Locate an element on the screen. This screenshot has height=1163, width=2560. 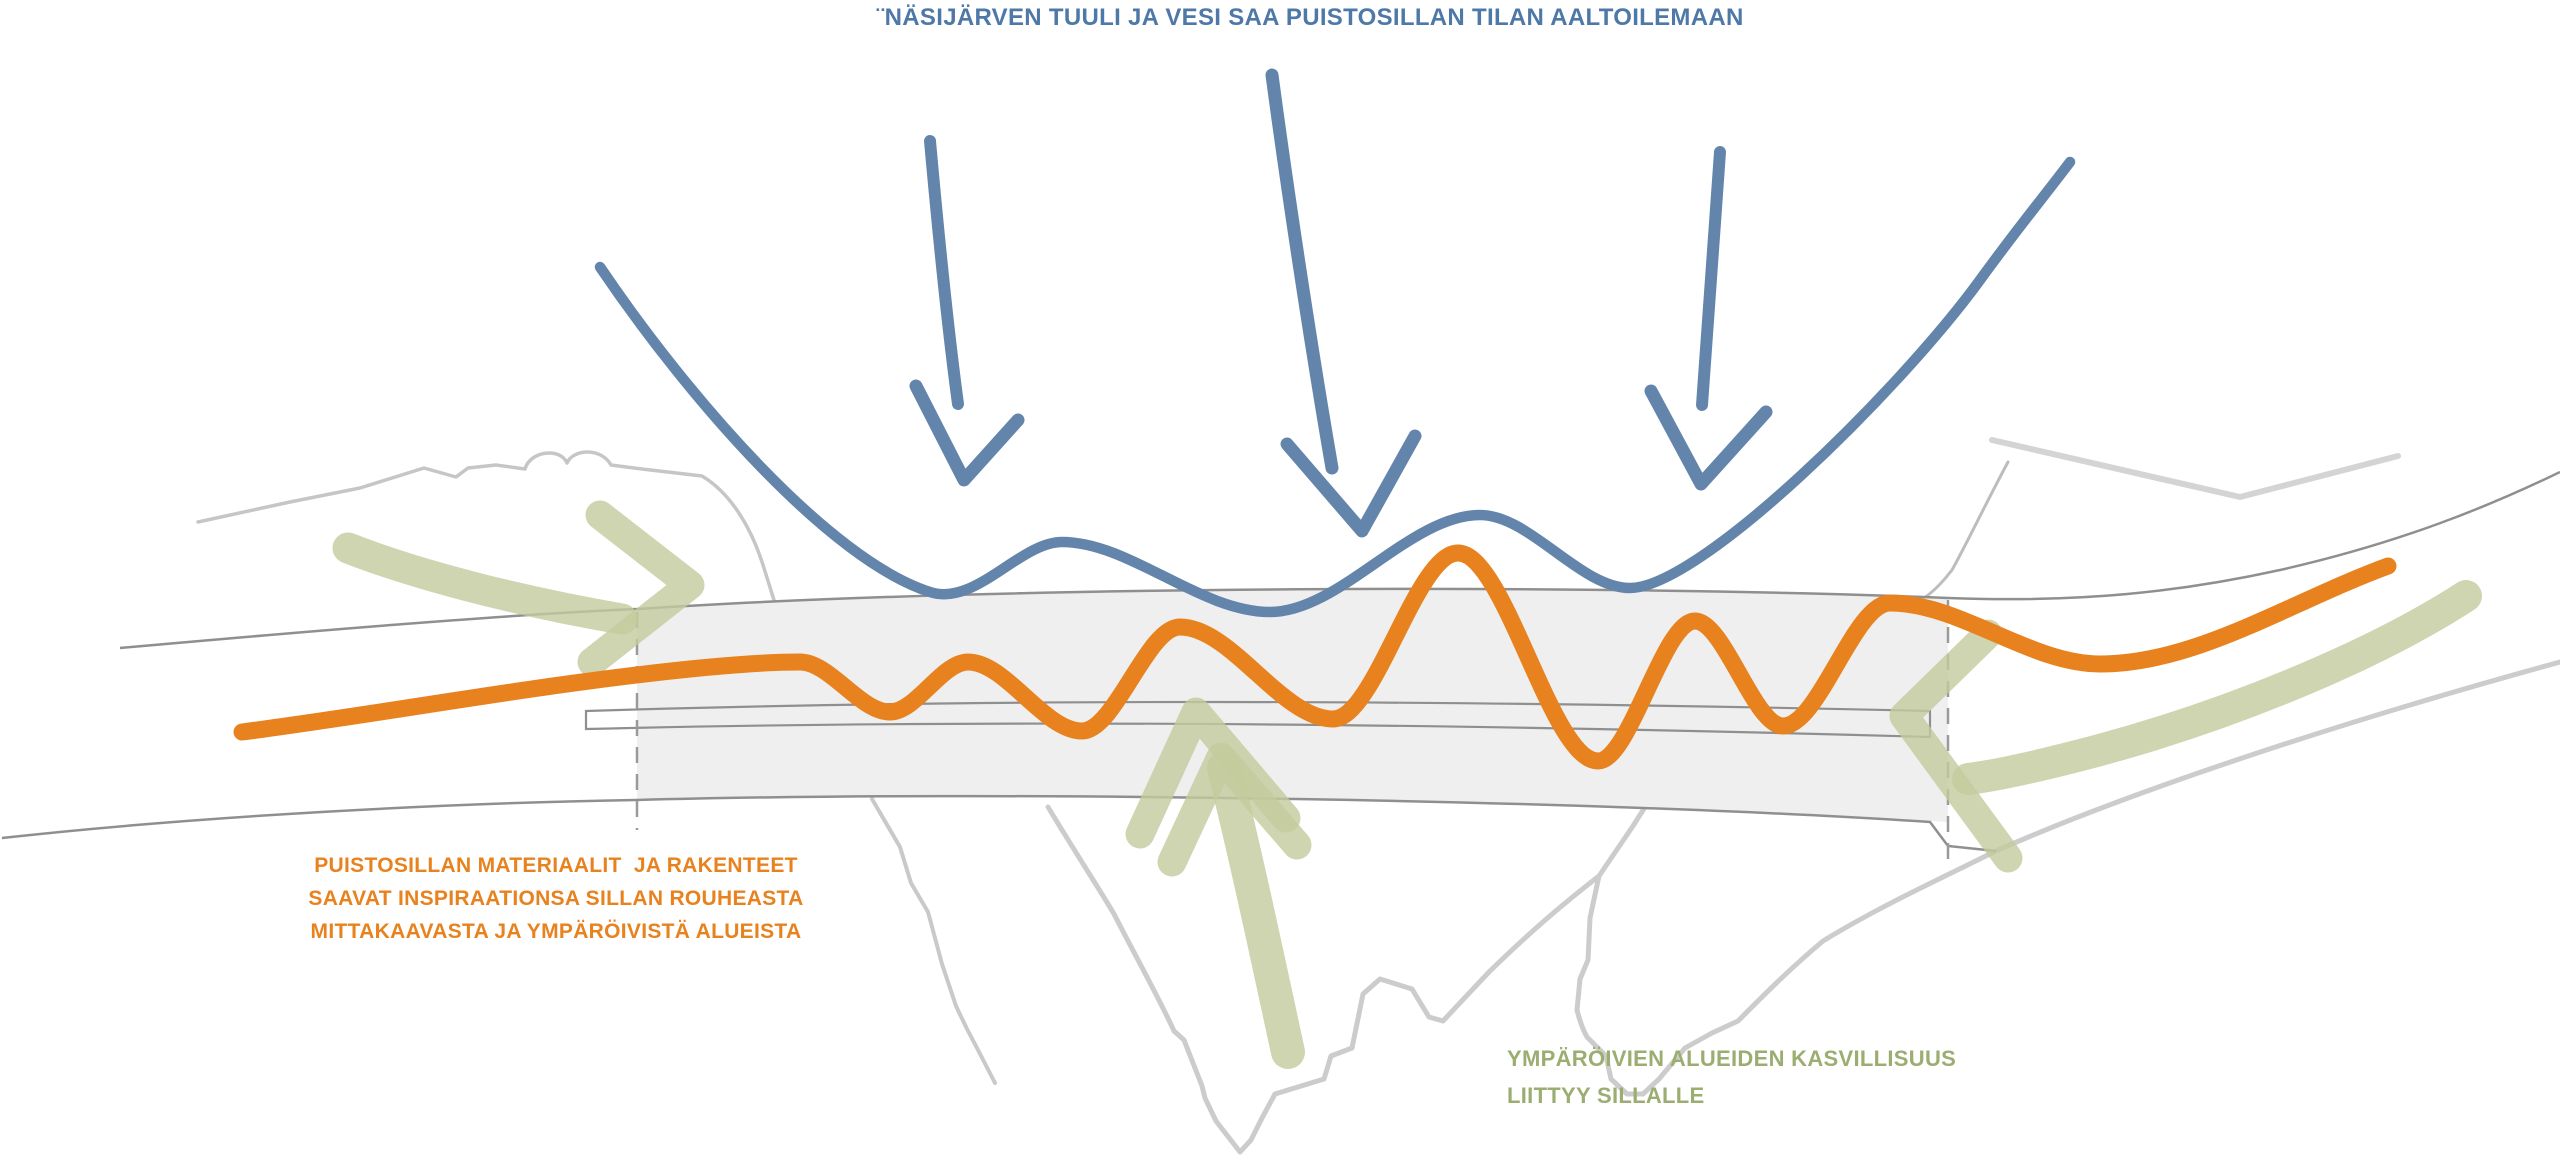
wind-arrow-3-head is located at coordinates (1708, 437).